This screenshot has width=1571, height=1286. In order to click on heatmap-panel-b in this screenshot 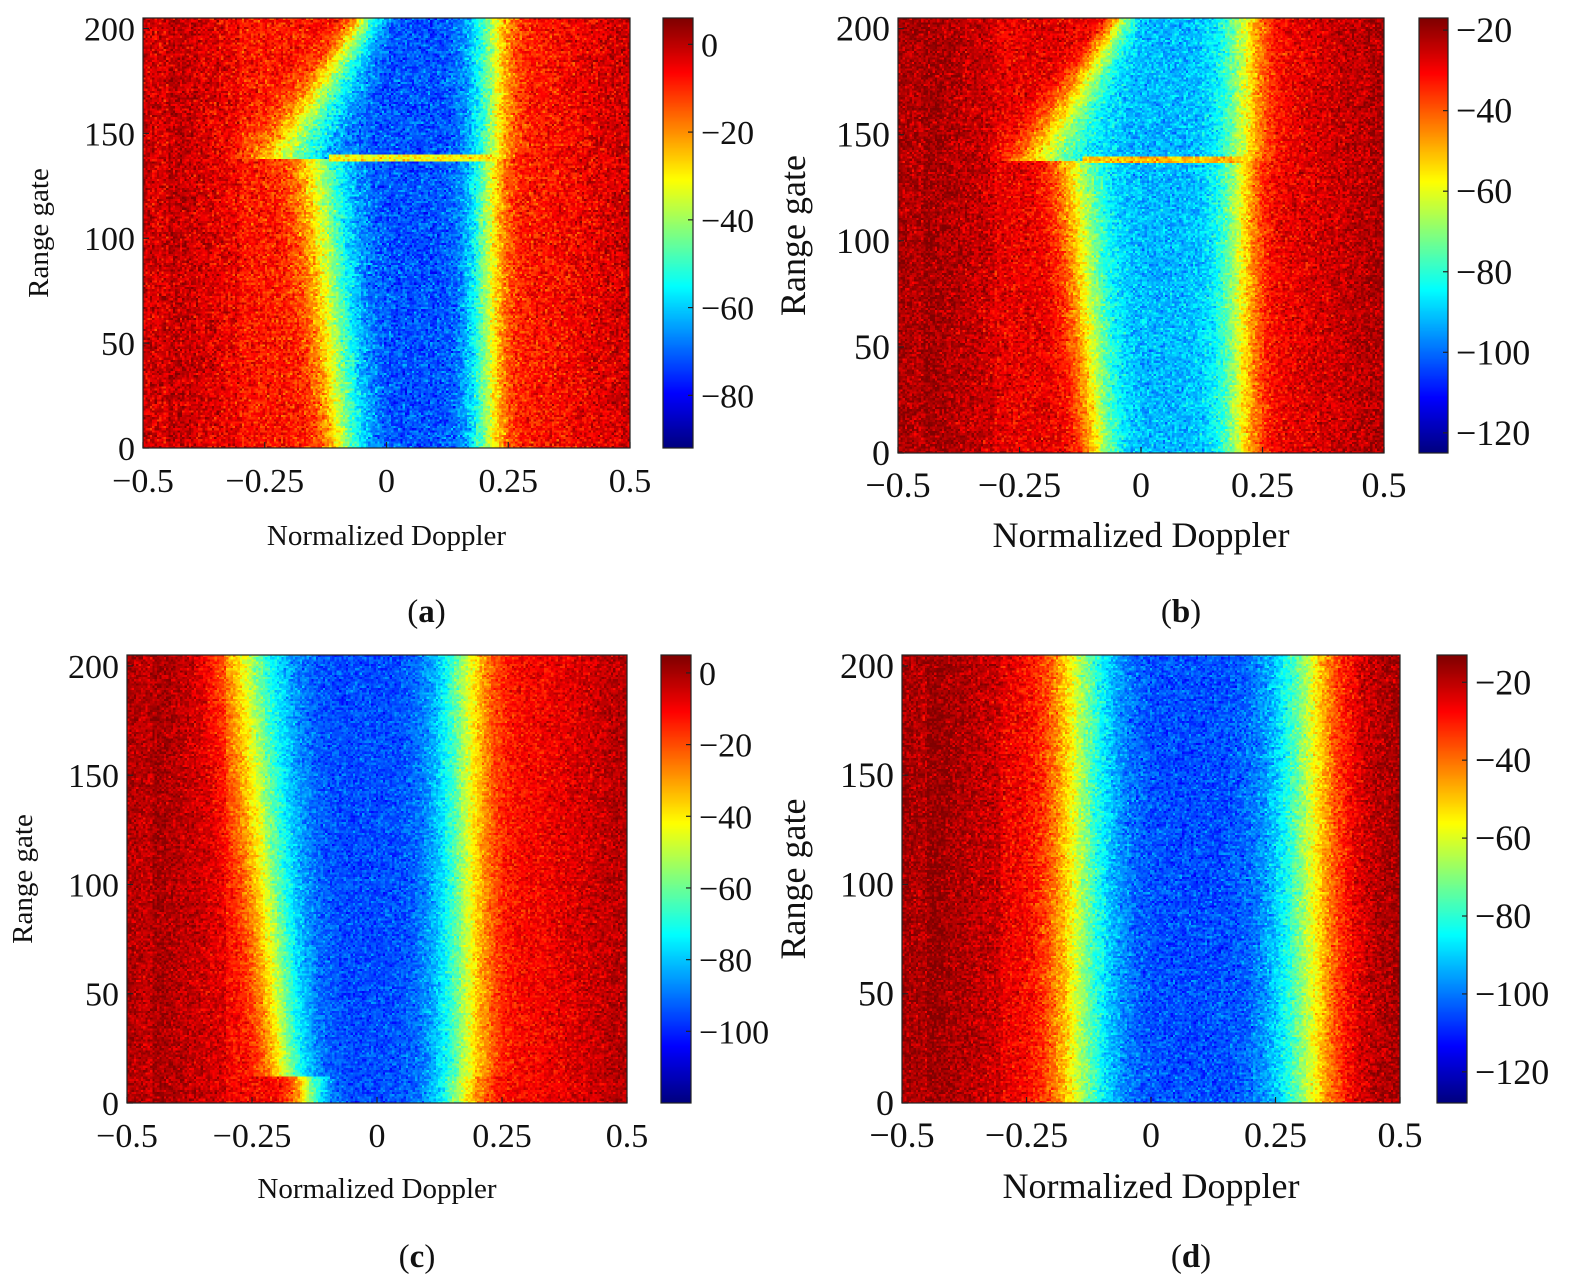, I will do `click(1141, 235)`.